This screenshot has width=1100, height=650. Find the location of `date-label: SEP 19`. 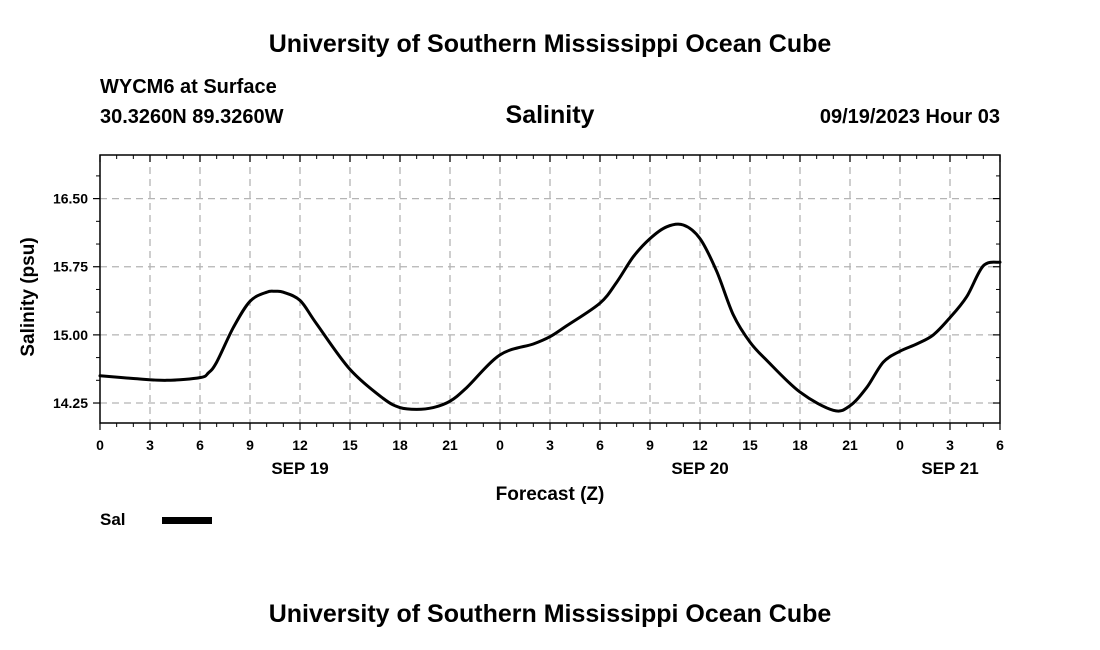

date-label: SEP 19 is located at coordinates (299, 468).